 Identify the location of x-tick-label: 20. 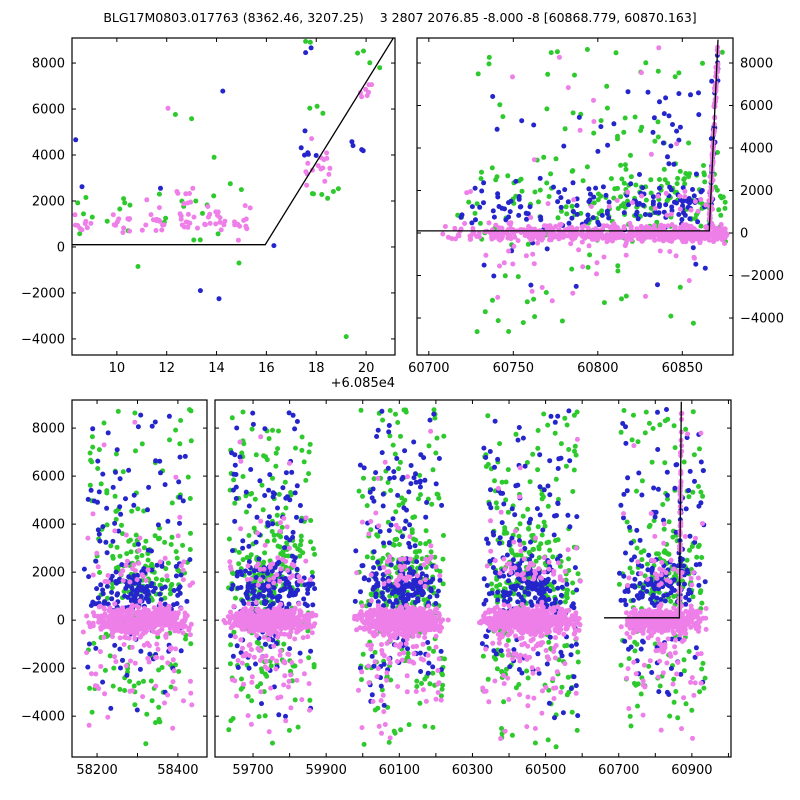
(366, 368).